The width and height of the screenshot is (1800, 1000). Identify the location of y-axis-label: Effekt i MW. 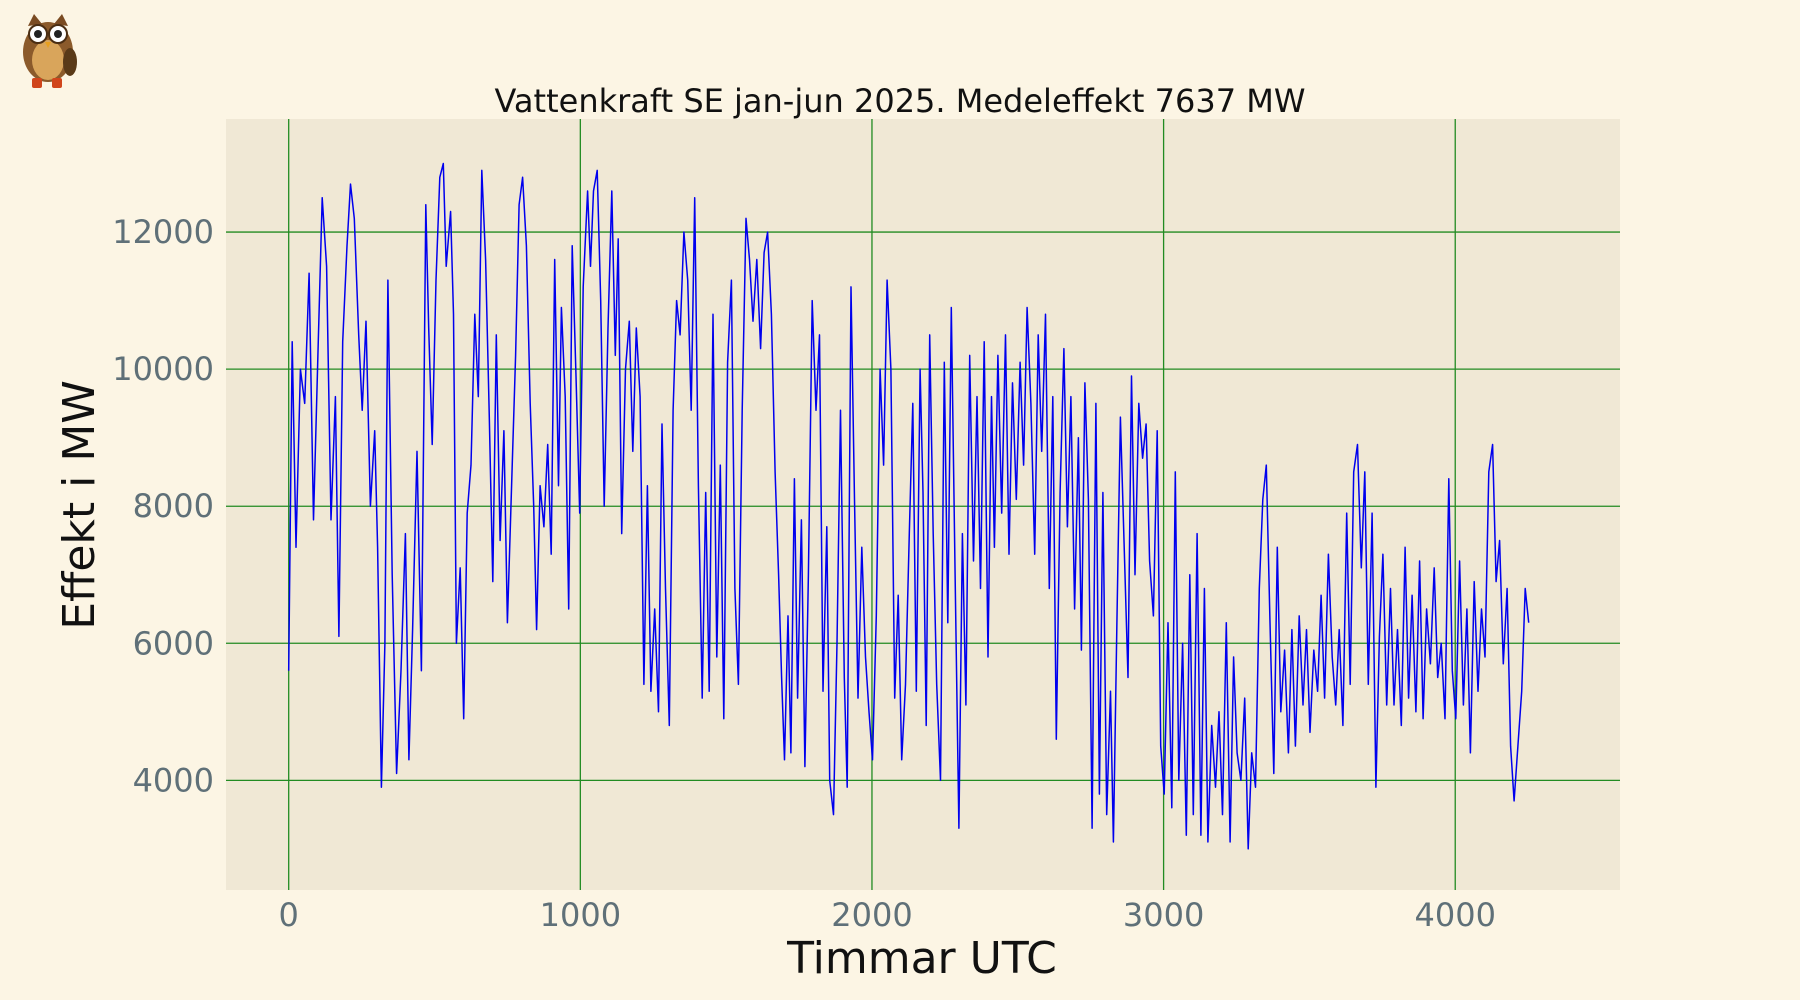
(79, 505).